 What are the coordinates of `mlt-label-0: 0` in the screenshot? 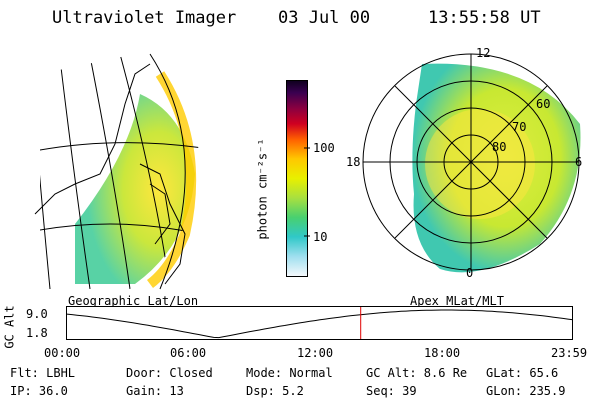 It's located at (470, 273).